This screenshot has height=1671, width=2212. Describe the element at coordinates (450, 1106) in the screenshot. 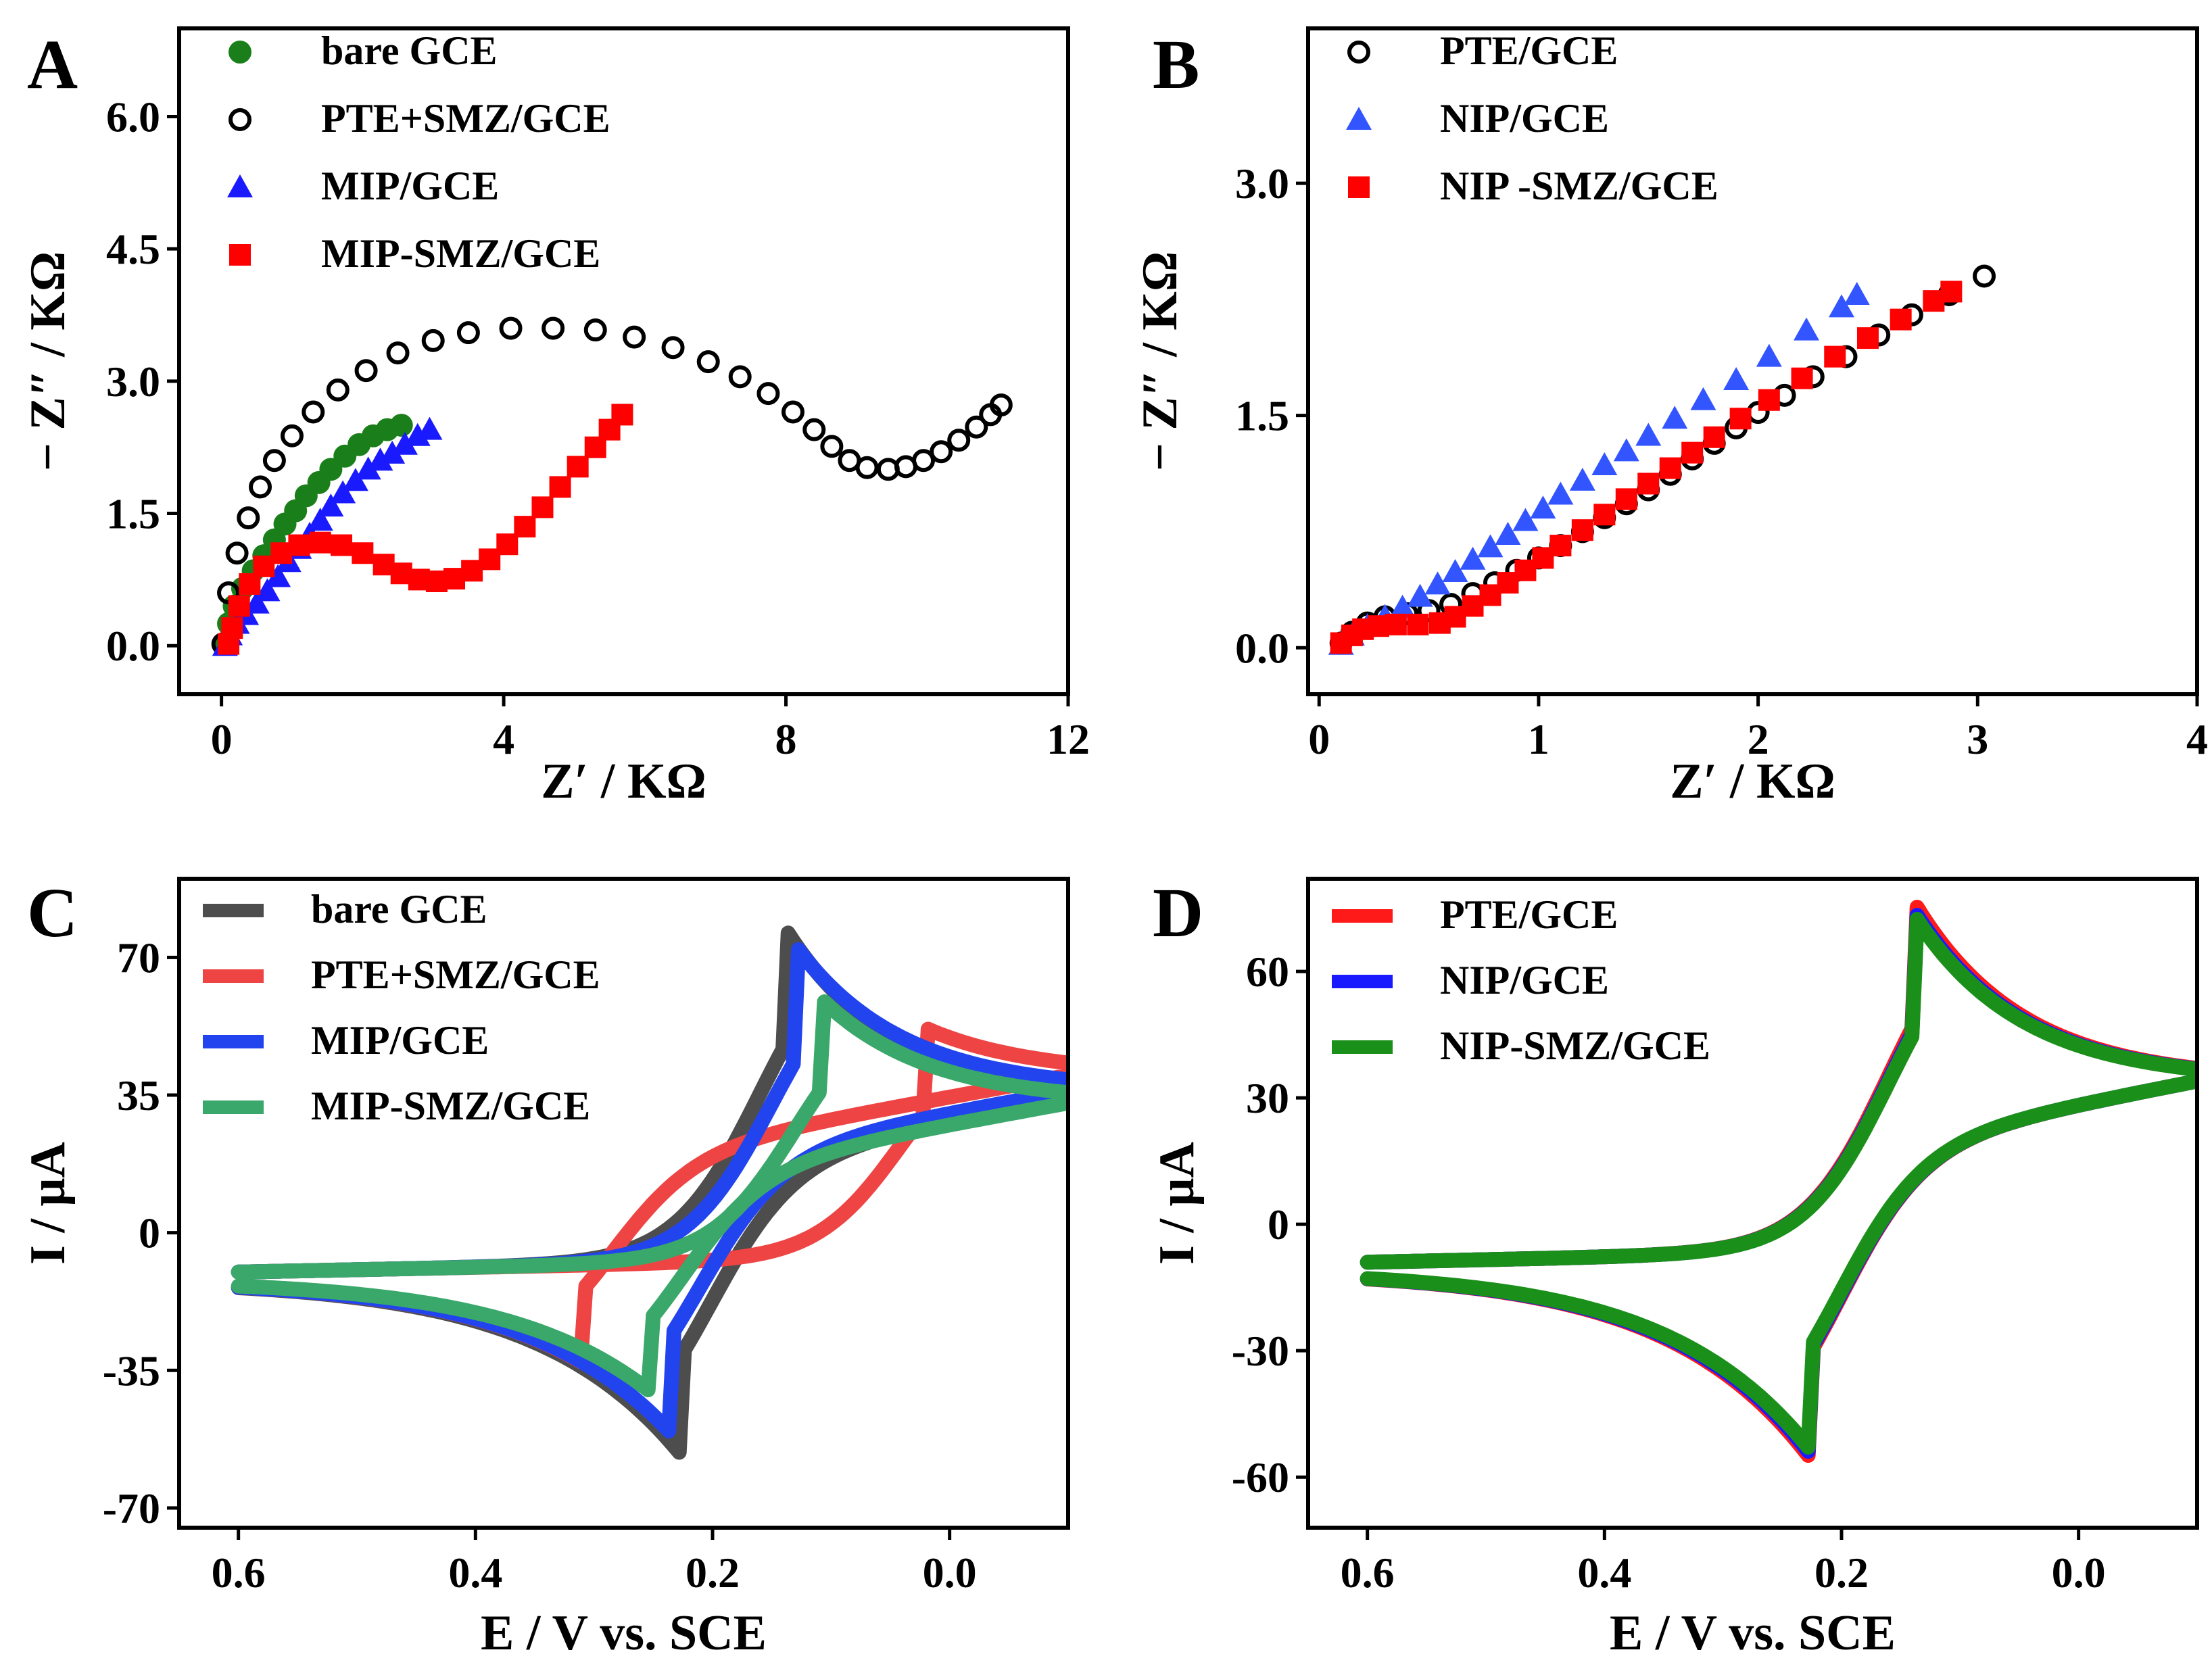

I see `legend-label: MIP-SMZ/GCE` at that location.